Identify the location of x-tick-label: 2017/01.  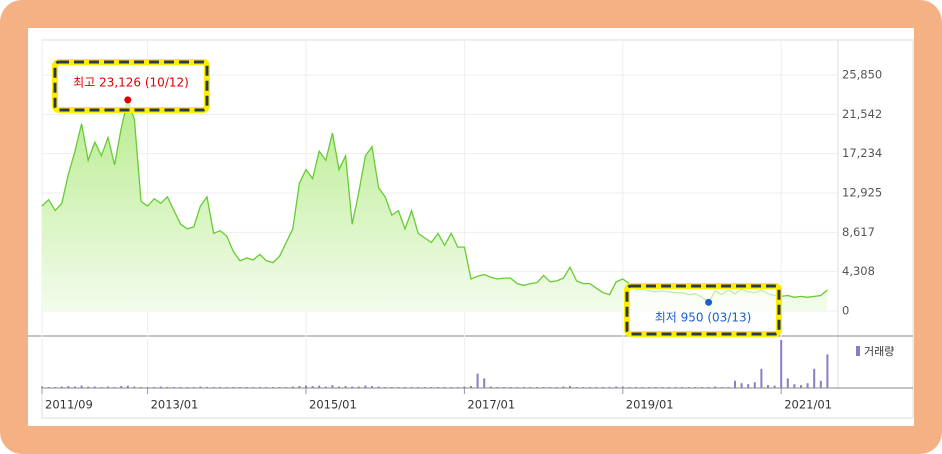
(491, 405).